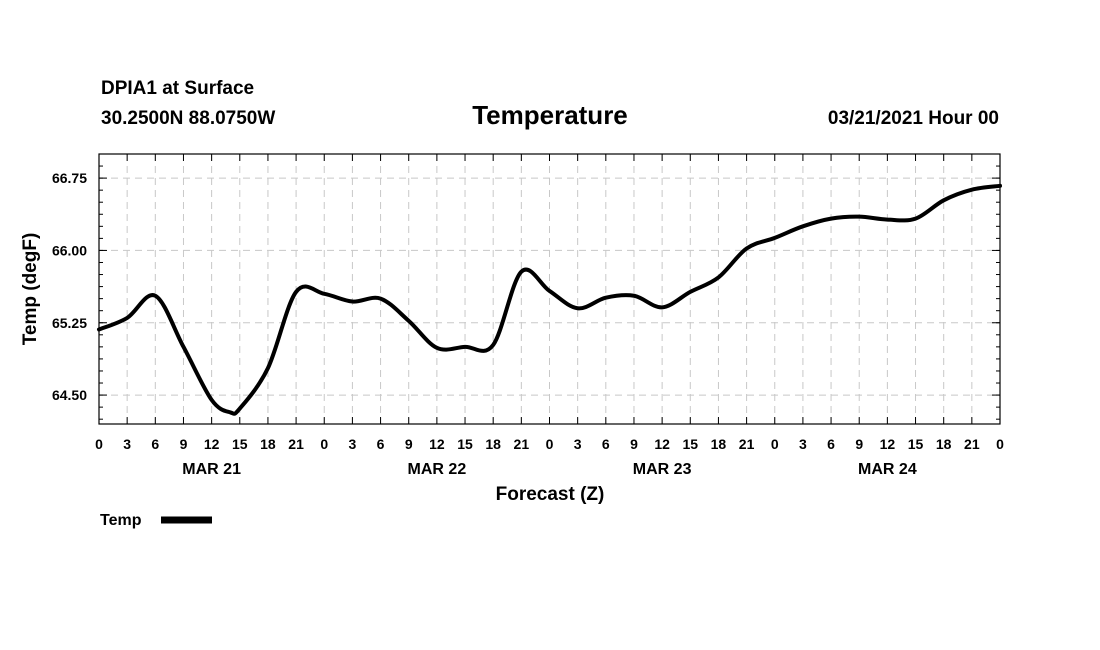 The width and height of the screenshot is (1100, 650). I want to click on day-label: MAR 22, so click(437, 469).